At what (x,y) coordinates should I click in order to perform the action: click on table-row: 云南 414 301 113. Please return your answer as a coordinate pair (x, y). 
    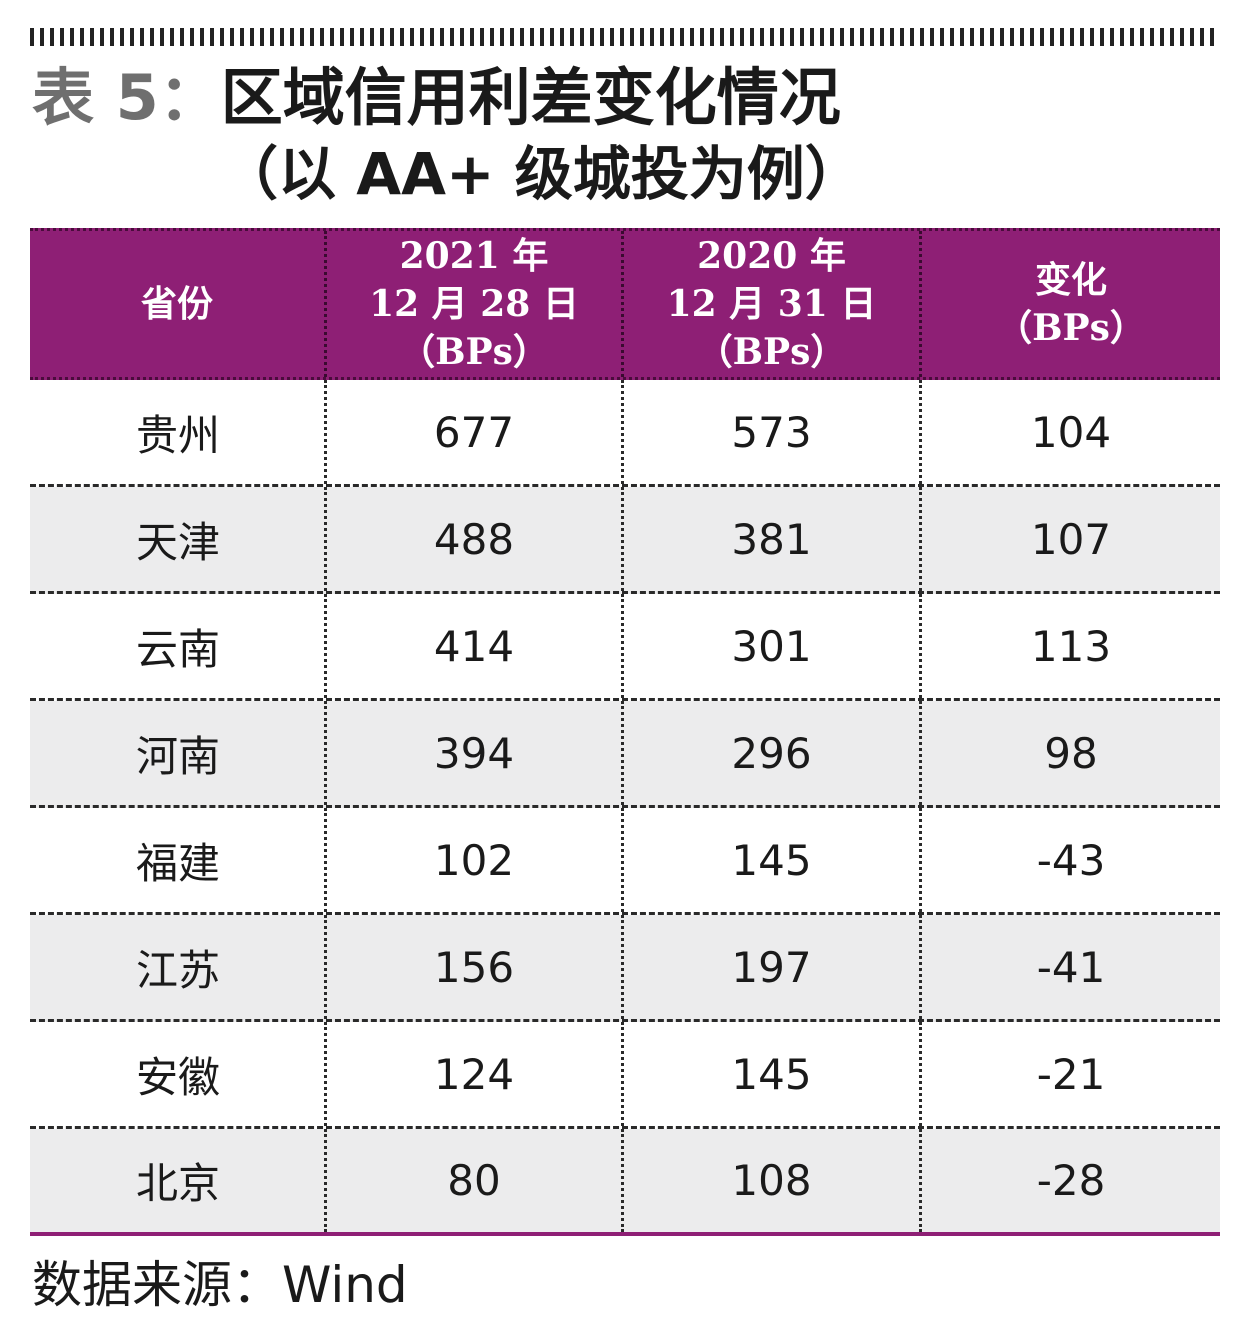
    Looking at the image, I should click on (625, 647).